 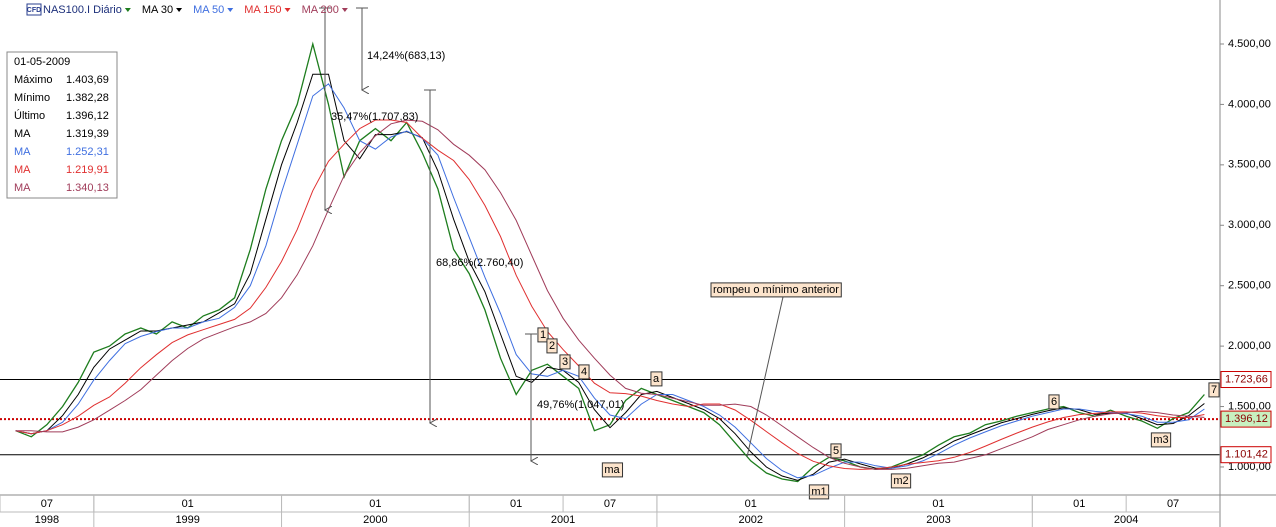 I want to click on year-tick-label: 2004, so click(x=1126, y=520).